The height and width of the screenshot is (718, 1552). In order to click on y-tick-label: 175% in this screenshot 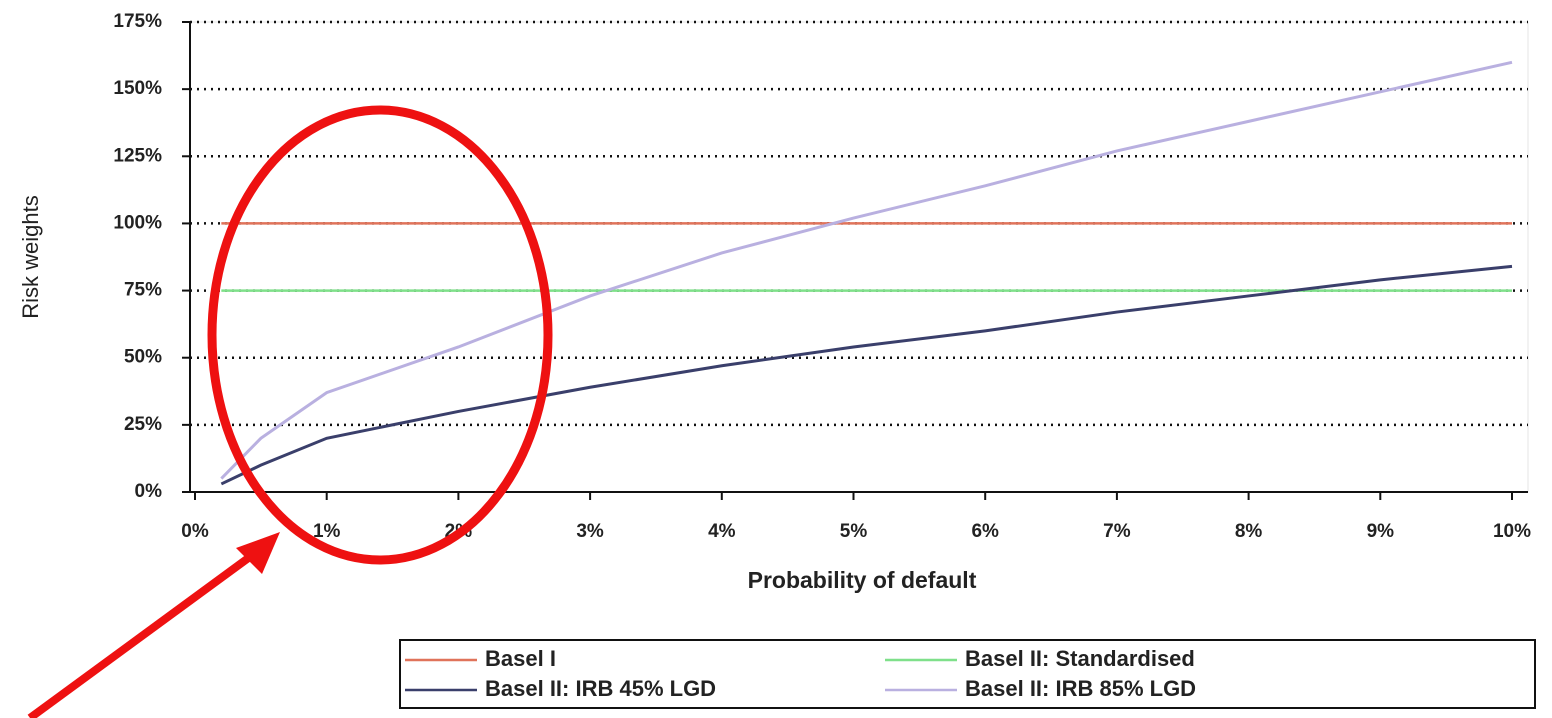, I will do `click(137, 21)`.